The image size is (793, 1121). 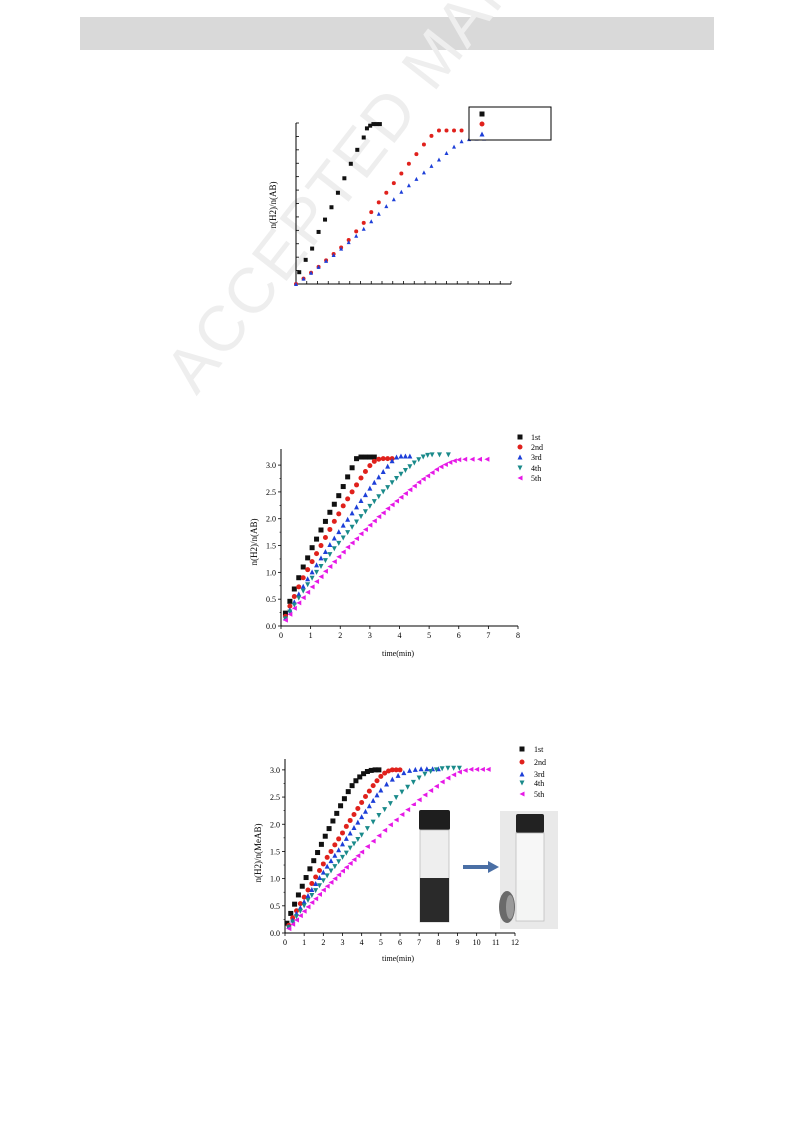 What do you see at coordinates (304, 942) in the screenshot?
I see `x-tick-label: 1` at bounding box center [304, 942].